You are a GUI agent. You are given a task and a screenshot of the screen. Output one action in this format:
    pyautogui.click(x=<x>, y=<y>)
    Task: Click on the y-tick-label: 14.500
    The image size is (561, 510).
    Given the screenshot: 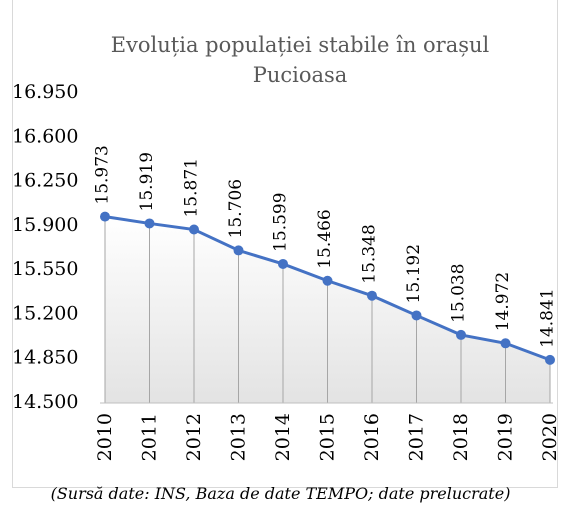 What is the action you would take?
    pyautogui.click(x=45, y=402)
    